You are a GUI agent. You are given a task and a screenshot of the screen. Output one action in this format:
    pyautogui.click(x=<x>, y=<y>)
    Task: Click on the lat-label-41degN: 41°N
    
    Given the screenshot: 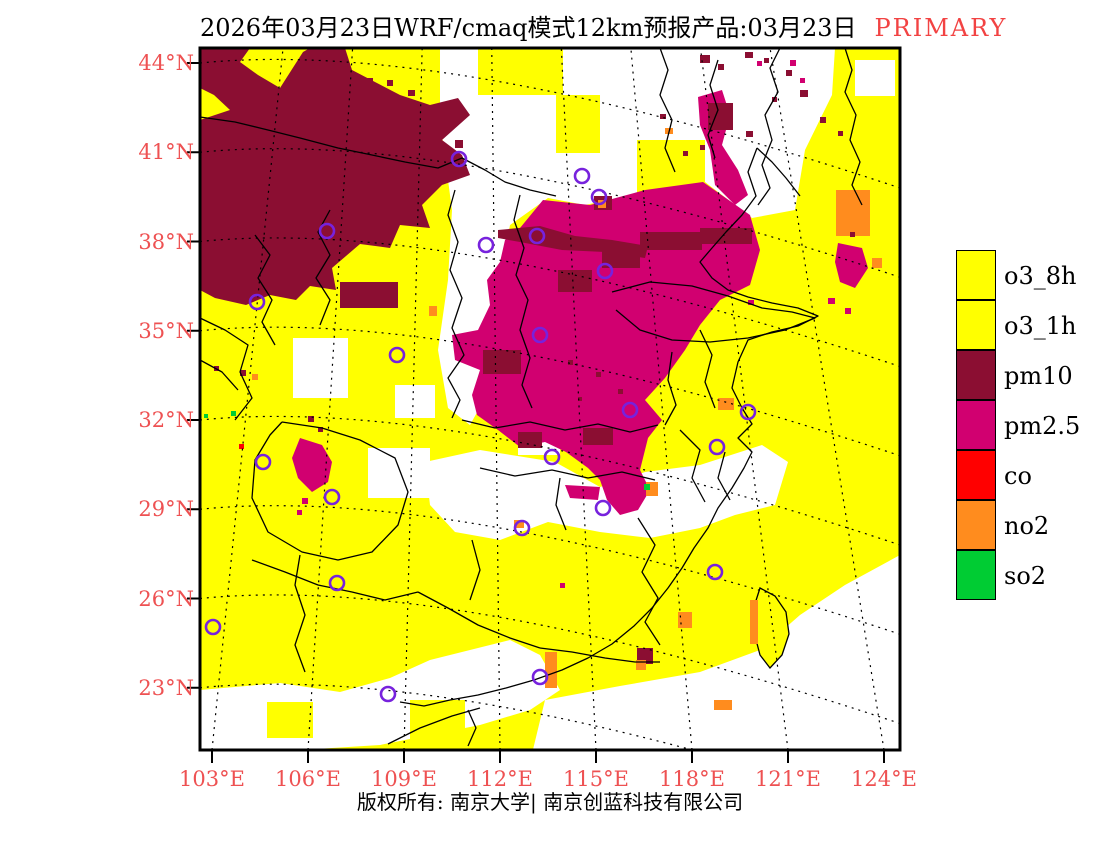 What is the action you would take?
    pyautogui.click(x=166, y=152)
    